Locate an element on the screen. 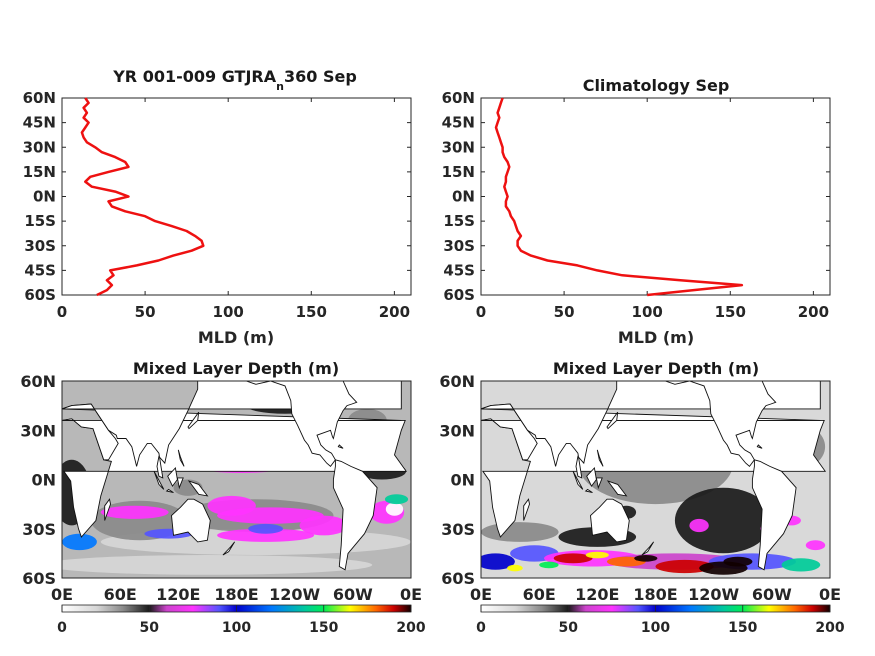 Image resolution: width=875 pixels, height=656 pixels. map-lon-label: 120E is located at coordinates (597, 594).